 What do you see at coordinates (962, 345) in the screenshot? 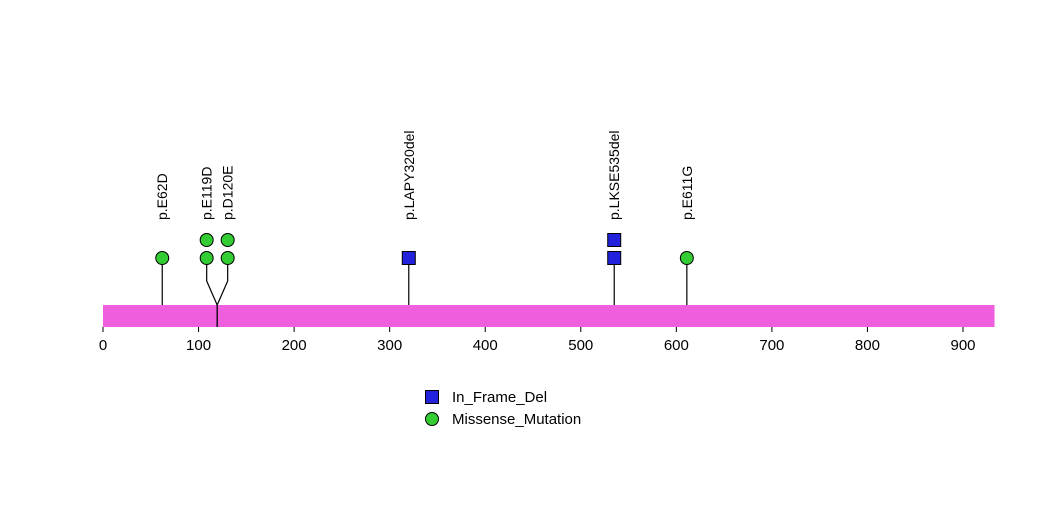
I see `axis-tick-label: 900` at bounding box center [962, 345].